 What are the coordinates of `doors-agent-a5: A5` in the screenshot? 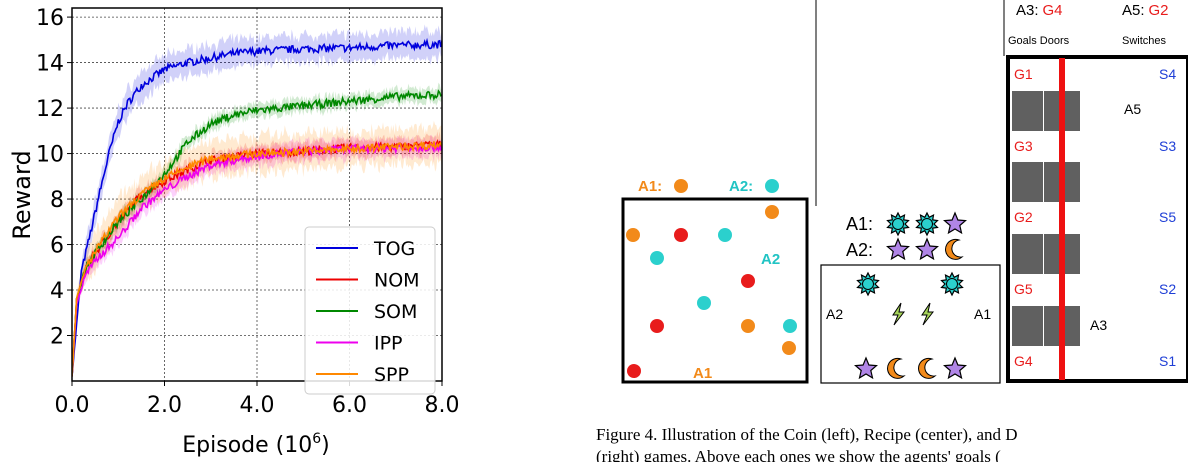 It's located at (1132, 109).